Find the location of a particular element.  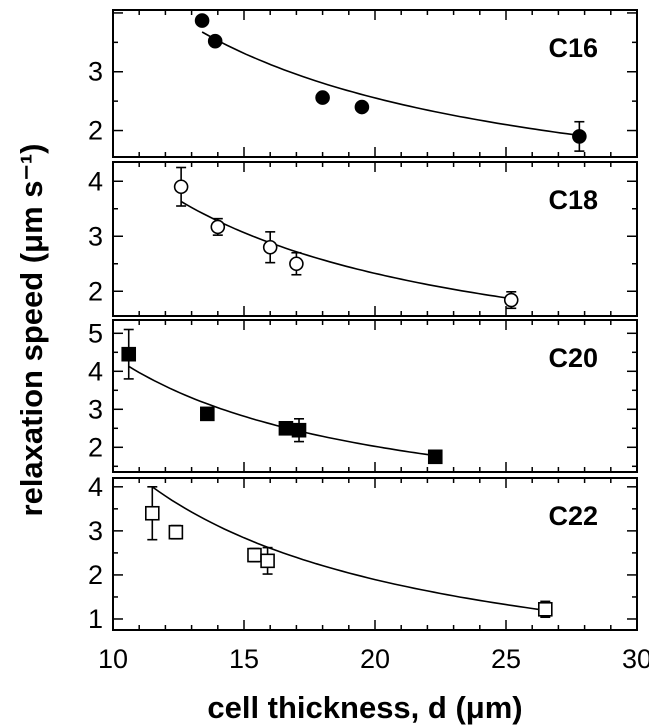

fit-curve-c16 is located at coordinates (390, 84).